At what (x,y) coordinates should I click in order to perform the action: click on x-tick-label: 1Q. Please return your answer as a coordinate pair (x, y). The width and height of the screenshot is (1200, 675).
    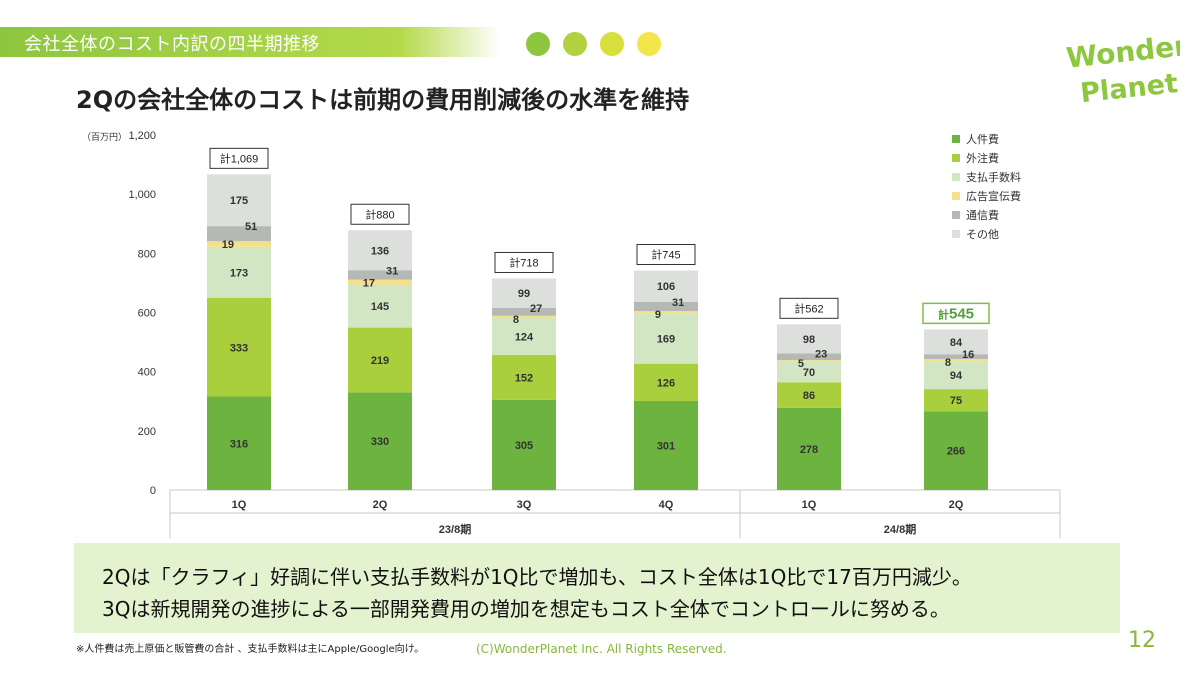
    Looking at the image, I should click on (239, 505).